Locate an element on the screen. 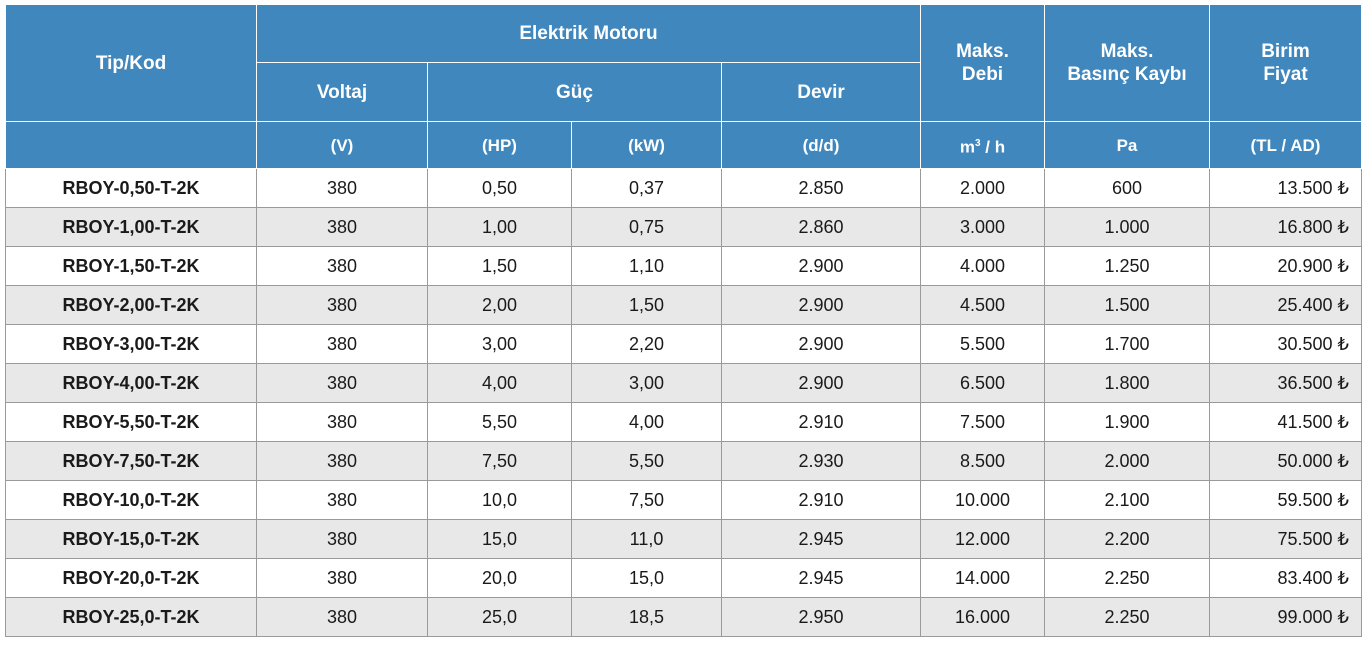  cell-code: RBOY-15,0-T-2K is located at coordinates (131, 539).